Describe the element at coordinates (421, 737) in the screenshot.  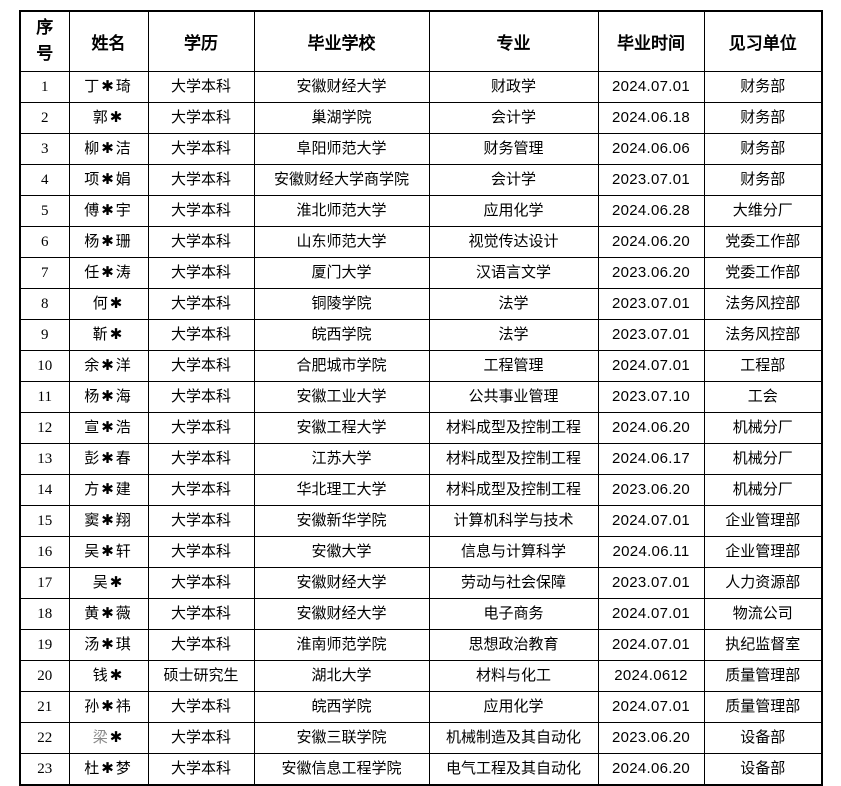
I see `table-row: 22 梁✱ 大学本科 安徽三联学院 机械制造及其自动化 2023.06.20 设备部` at that location.